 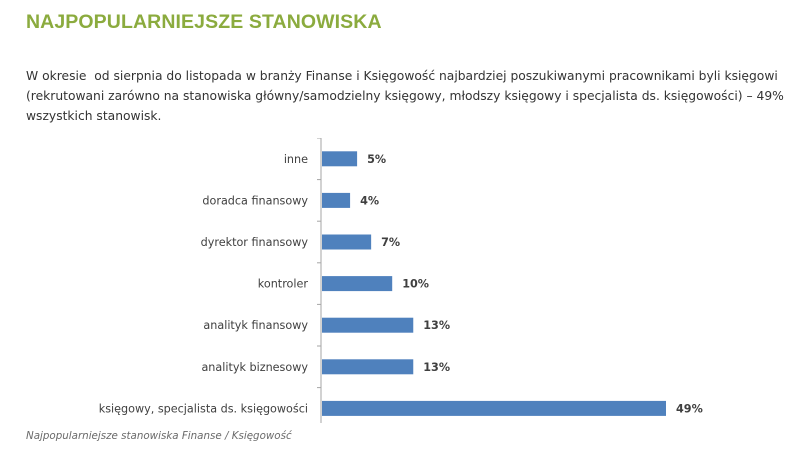 What do you see at coordinates (255, 200) in the screenshot?
I see `category-label: doradca finansowy` at bounding box center [255, 200].